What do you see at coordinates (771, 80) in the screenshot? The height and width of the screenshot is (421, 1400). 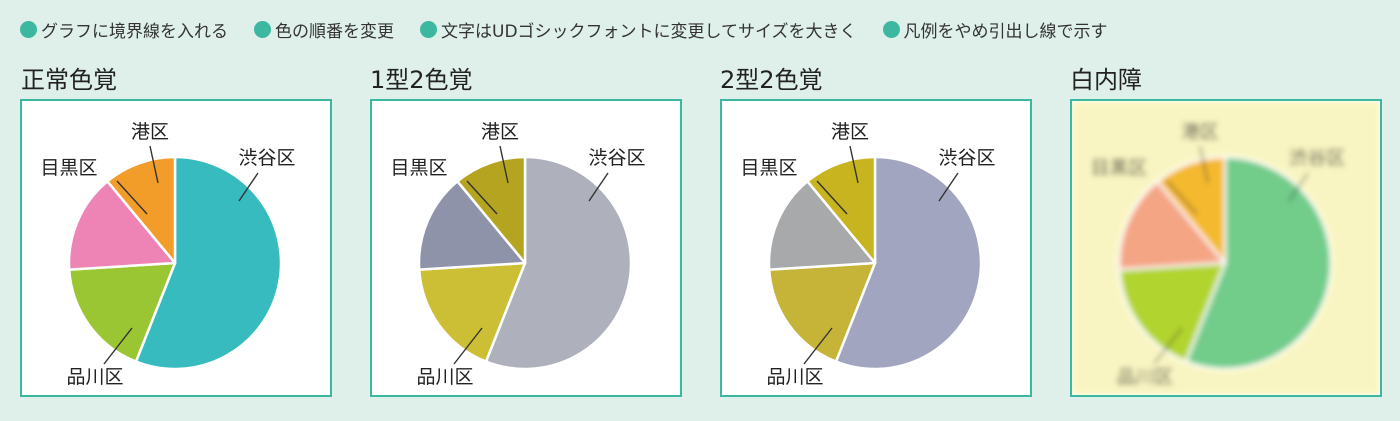 I see `panel-title-deutan: 2型2色覚` at bounding box center [771, 80].